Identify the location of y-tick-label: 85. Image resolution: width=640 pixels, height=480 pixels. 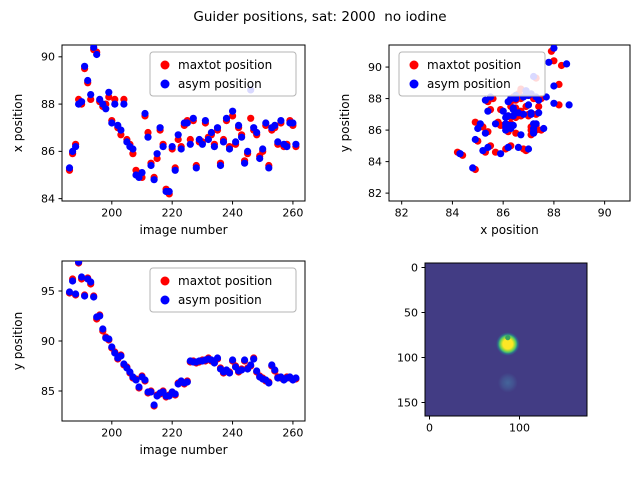
(48, 391).